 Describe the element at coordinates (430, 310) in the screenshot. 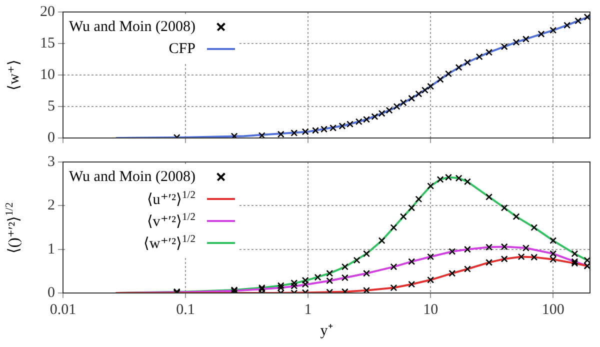

I see `x-tick-label: 10` at that location.